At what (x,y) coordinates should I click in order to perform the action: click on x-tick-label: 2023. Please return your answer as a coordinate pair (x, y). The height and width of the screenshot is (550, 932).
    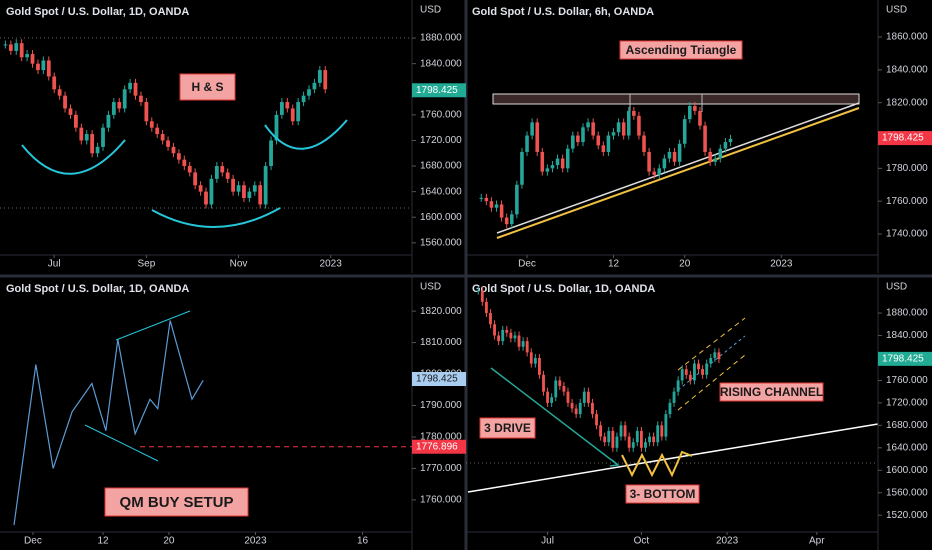
    Looking at the image, I should click on (727, 541).